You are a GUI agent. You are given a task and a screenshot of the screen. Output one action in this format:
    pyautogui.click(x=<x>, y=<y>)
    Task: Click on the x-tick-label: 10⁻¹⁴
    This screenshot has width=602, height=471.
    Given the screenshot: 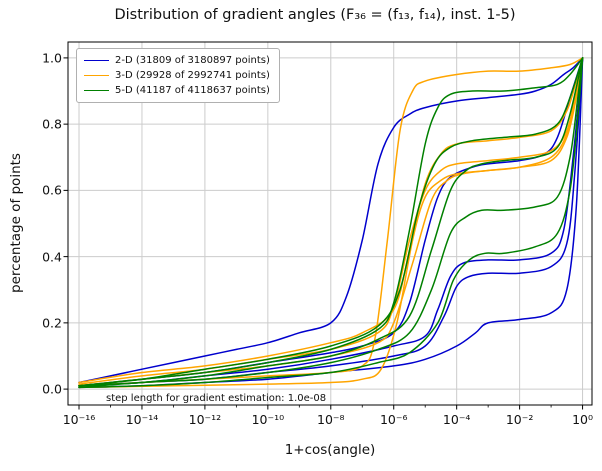 What is the action you would take?
    pyautogui.click(x=142, y=419)
    